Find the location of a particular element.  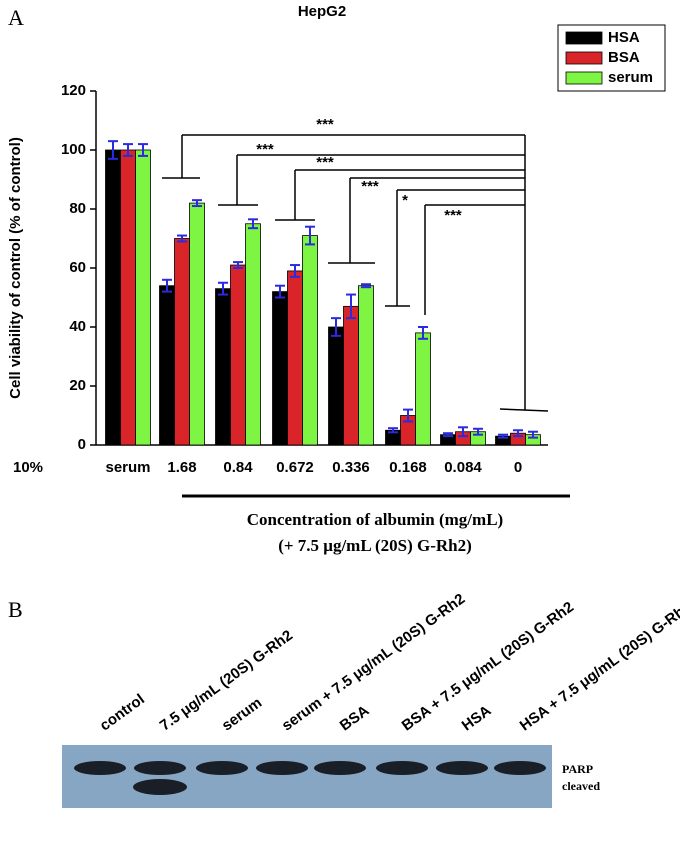

x-tick-label: 1.68 is located at coordinates (181, 467).